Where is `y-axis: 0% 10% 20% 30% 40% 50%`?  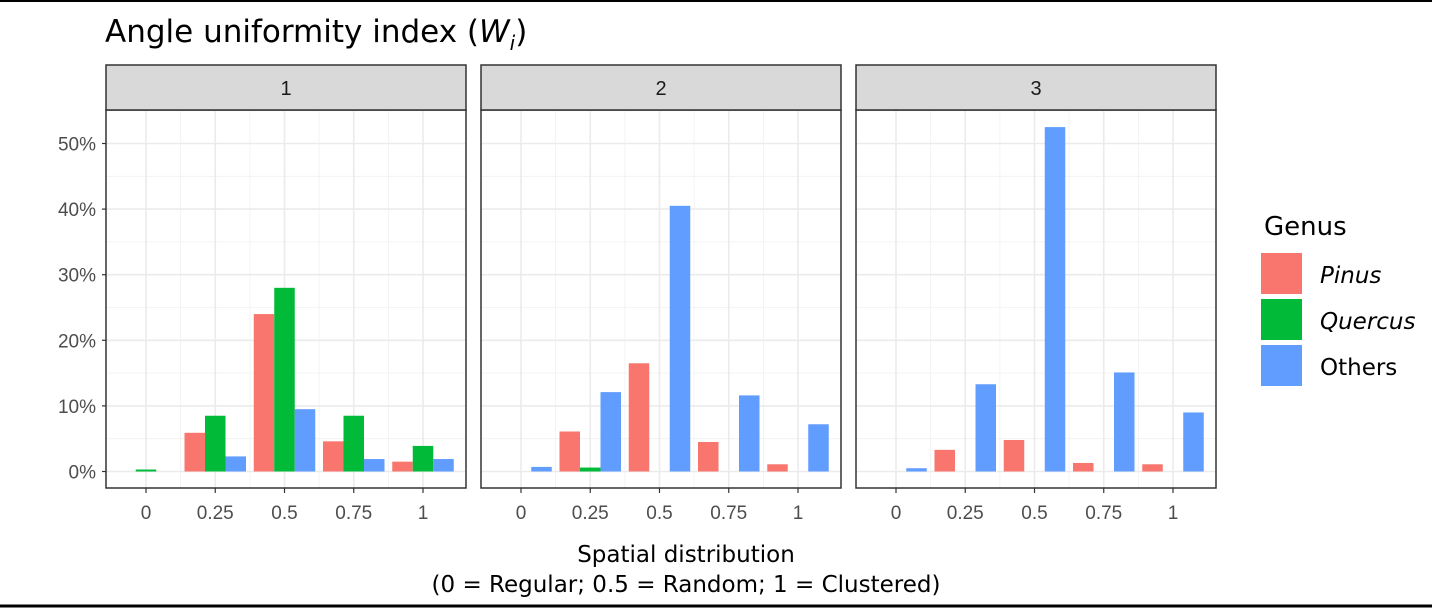
y-axis: 0% 10% 20% 30% 40% 50% is located at coordinates (82, 309).